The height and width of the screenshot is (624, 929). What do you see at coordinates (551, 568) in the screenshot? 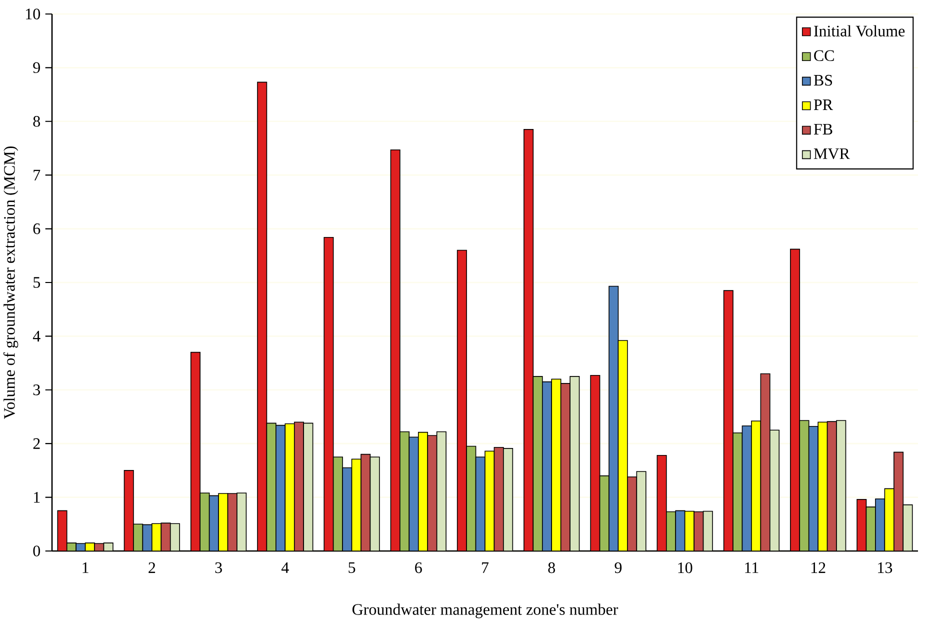
I see `x-tick-label: 8` at bounding box center [551, 568].